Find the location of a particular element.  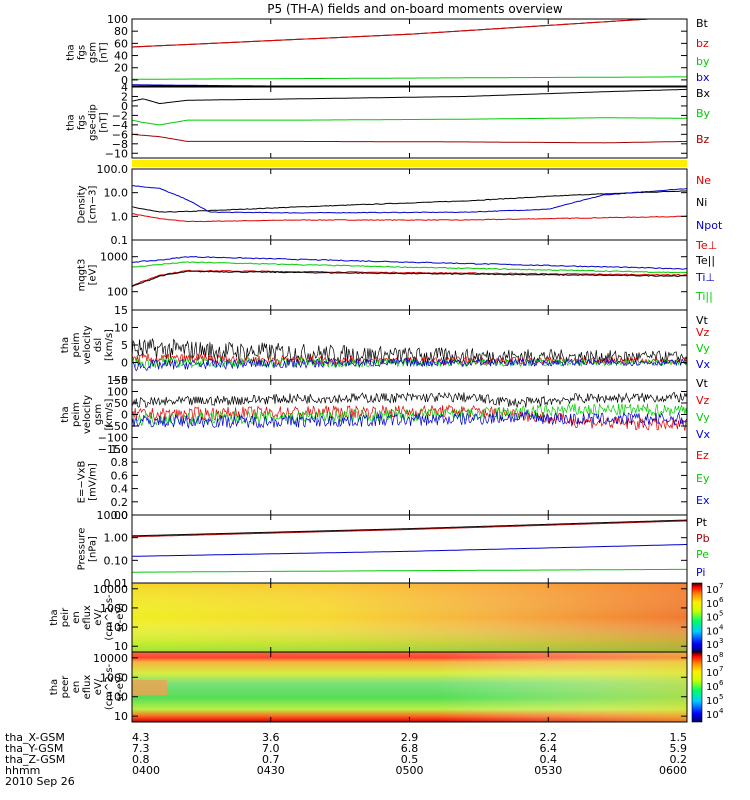

y-tick-label: 0.6 is located at coordinates (120, 475).